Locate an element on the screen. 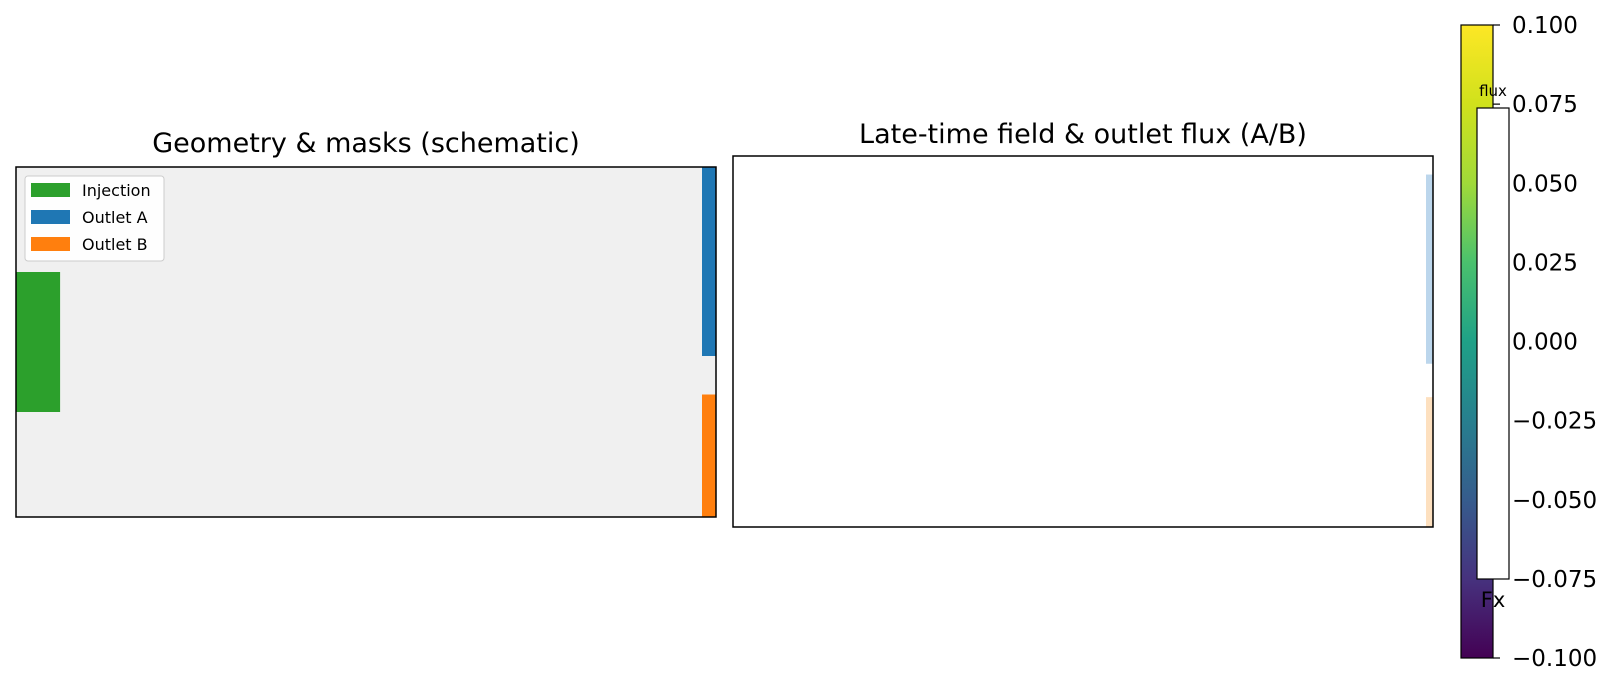 The height and width of the screenshot is (690, 1617). colorbar-tick-label: 0.075 is located at coordinates (1545, 105).